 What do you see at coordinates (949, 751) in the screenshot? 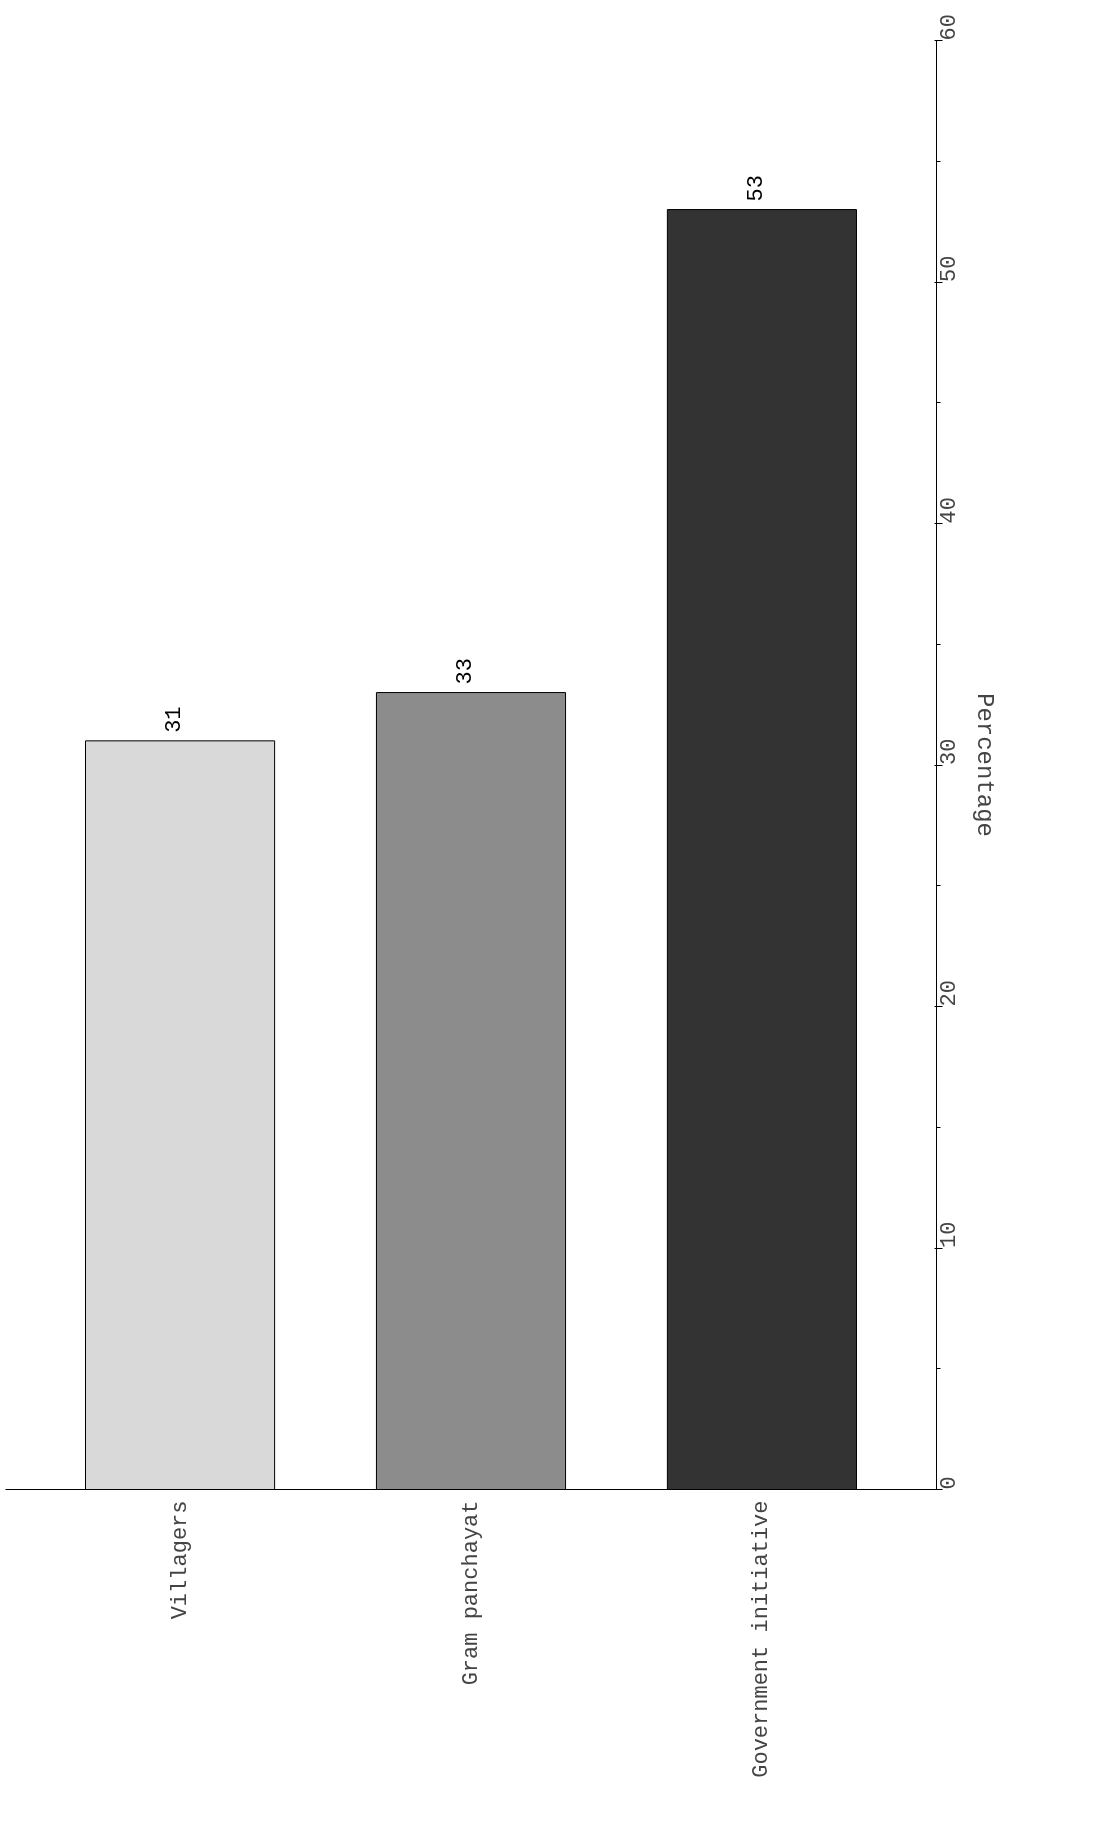
I see `y-tick-label: 30` at bounding box center [949, 751].